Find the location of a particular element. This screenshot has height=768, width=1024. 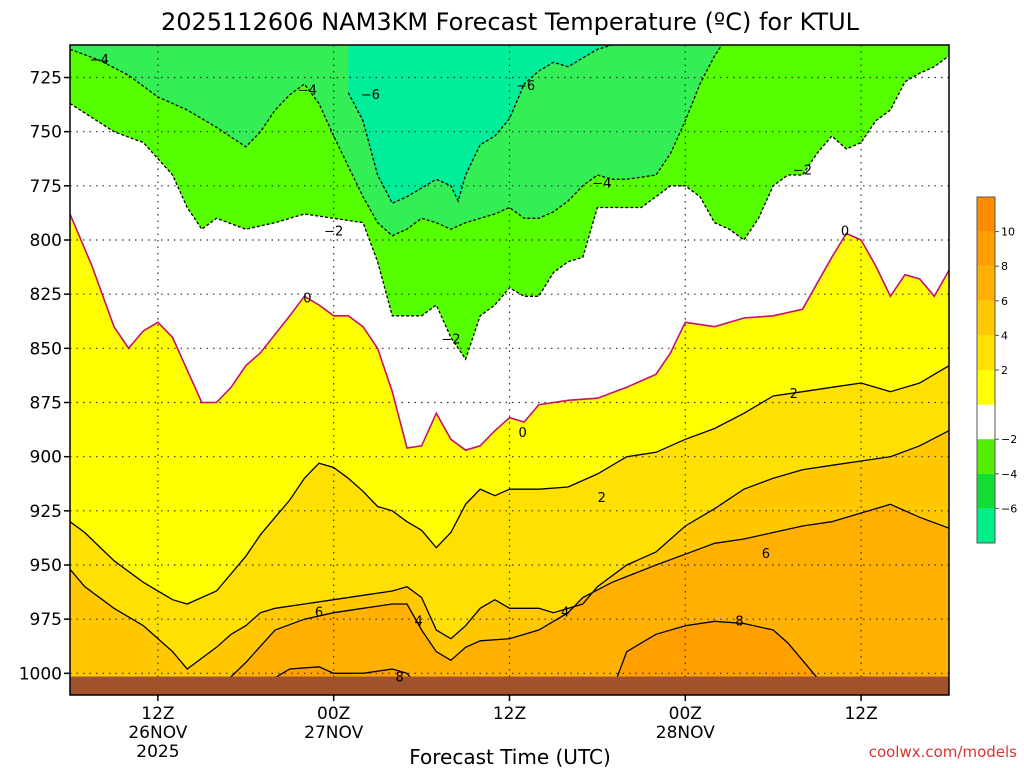

x-tick-label-h30-0: 12Z is located at coordinates (509, 714).